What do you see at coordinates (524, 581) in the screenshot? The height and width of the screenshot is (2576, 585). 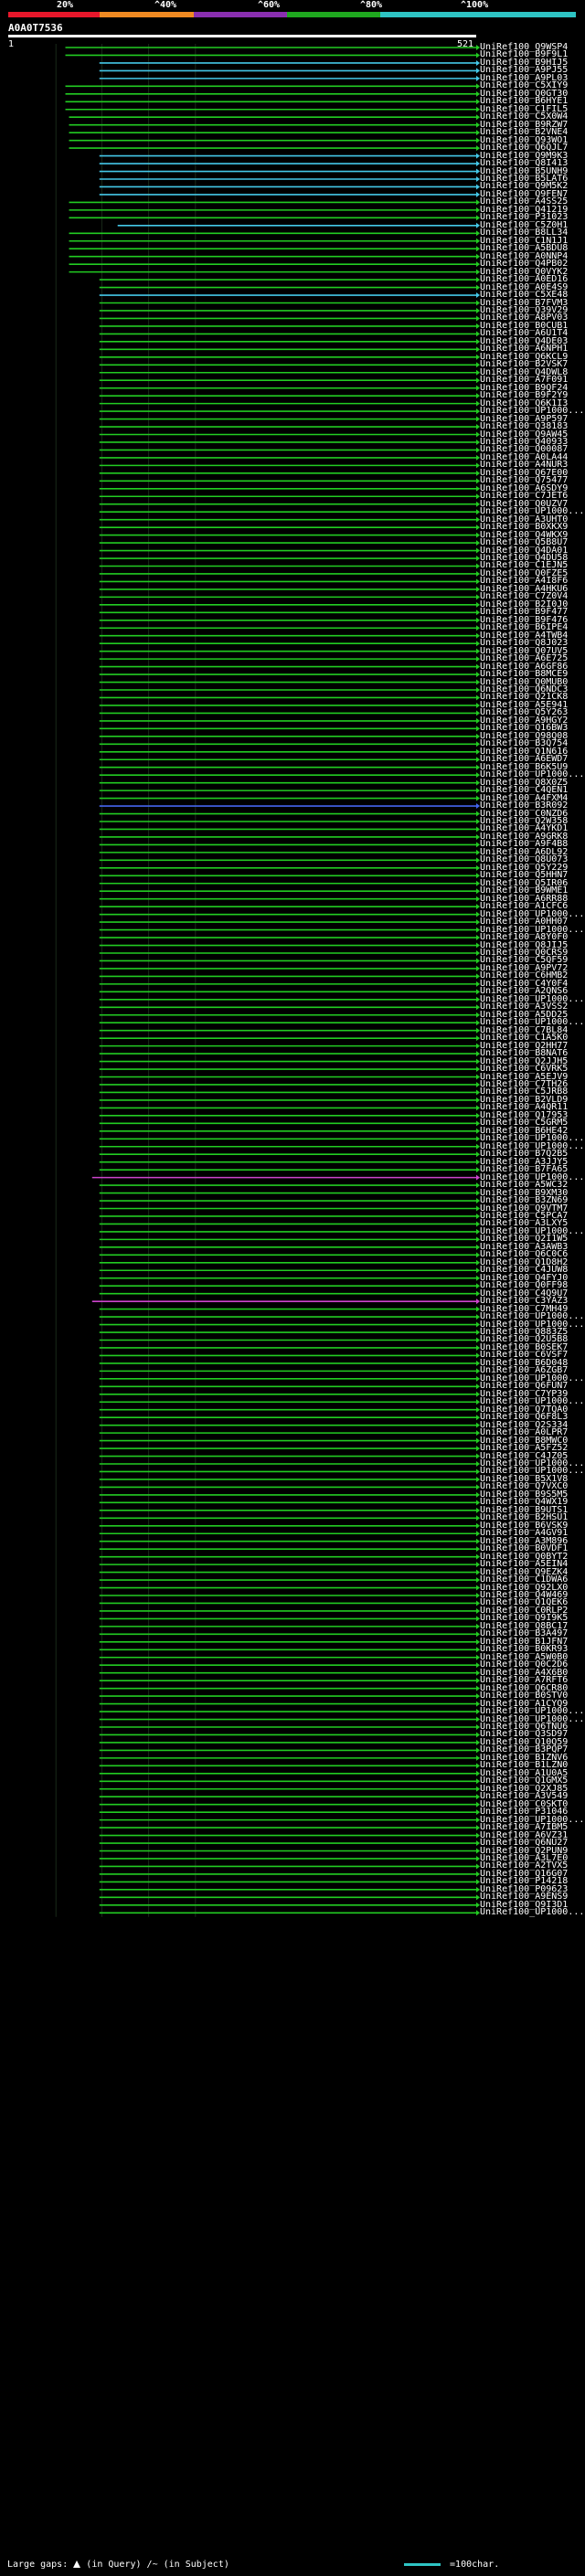 I see `hit-id-link: UniRef100_A4I8F6` at bounding box center [524, 581].